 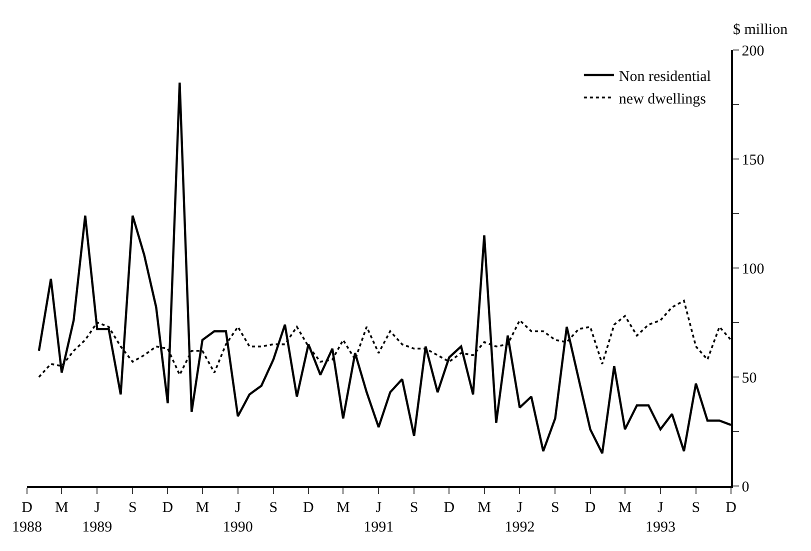 I want to click on x-tick-label: D 1988, so click(x=27, y=518).